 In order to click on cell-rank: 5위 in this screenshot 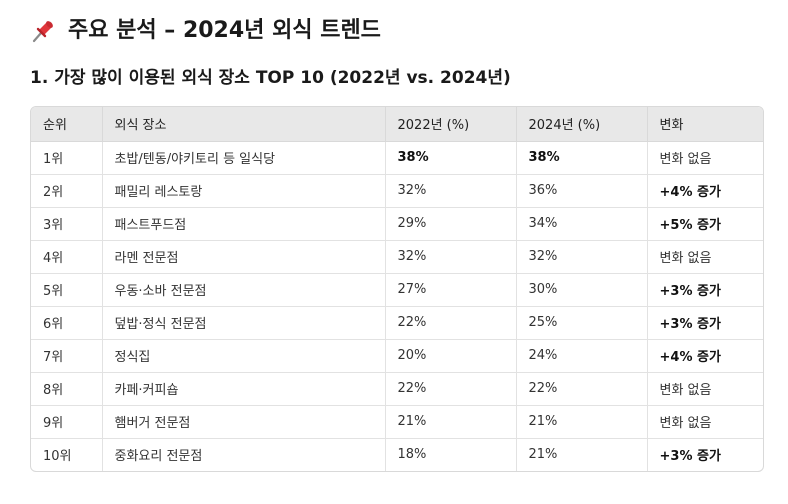, I will do `click(67, 290)`.